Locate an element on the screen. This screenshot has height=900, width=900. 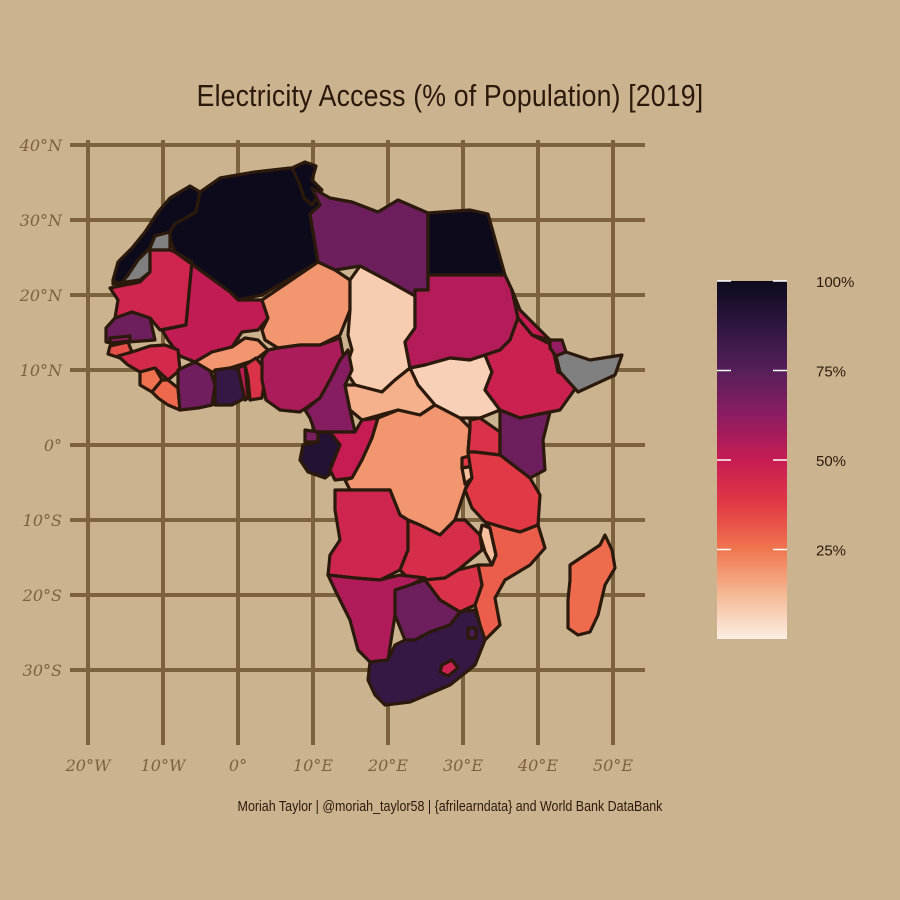
country-kenya is located at coordinates (525, 444).